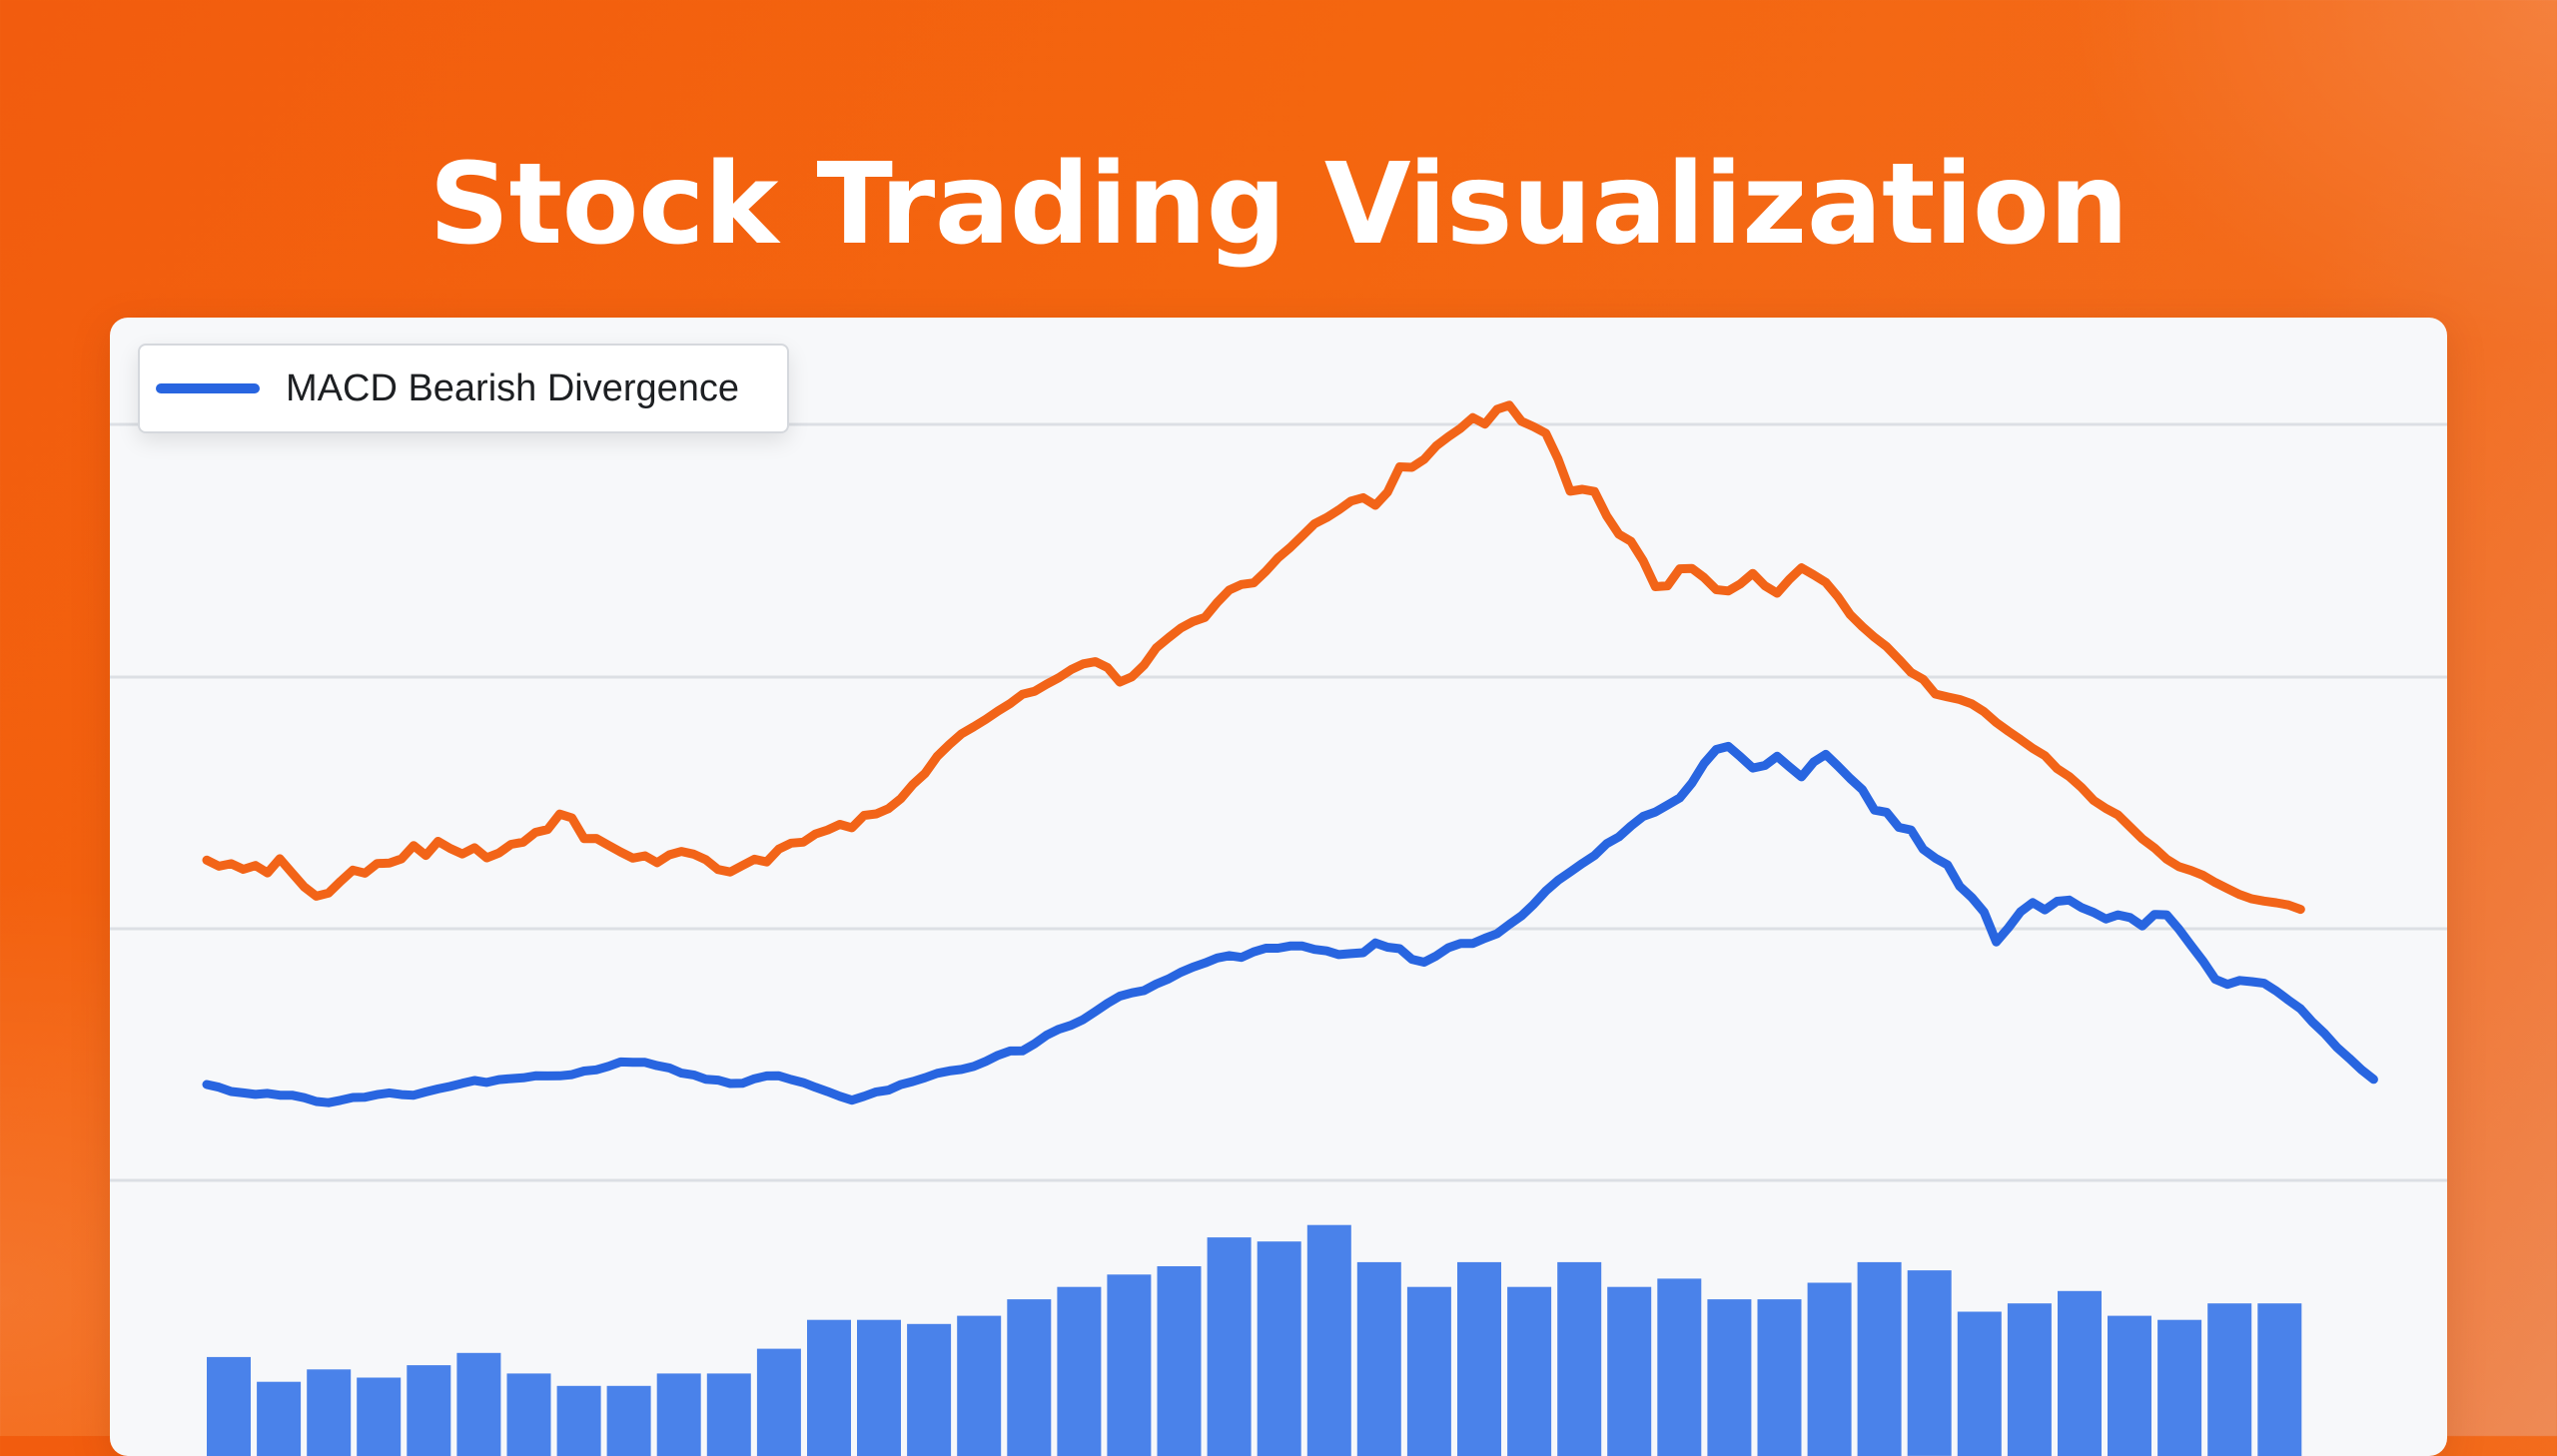 This screenshot has height=1456, width=2557. I want to click on legend: MACD Bearish Divergence, so click(463, 389).